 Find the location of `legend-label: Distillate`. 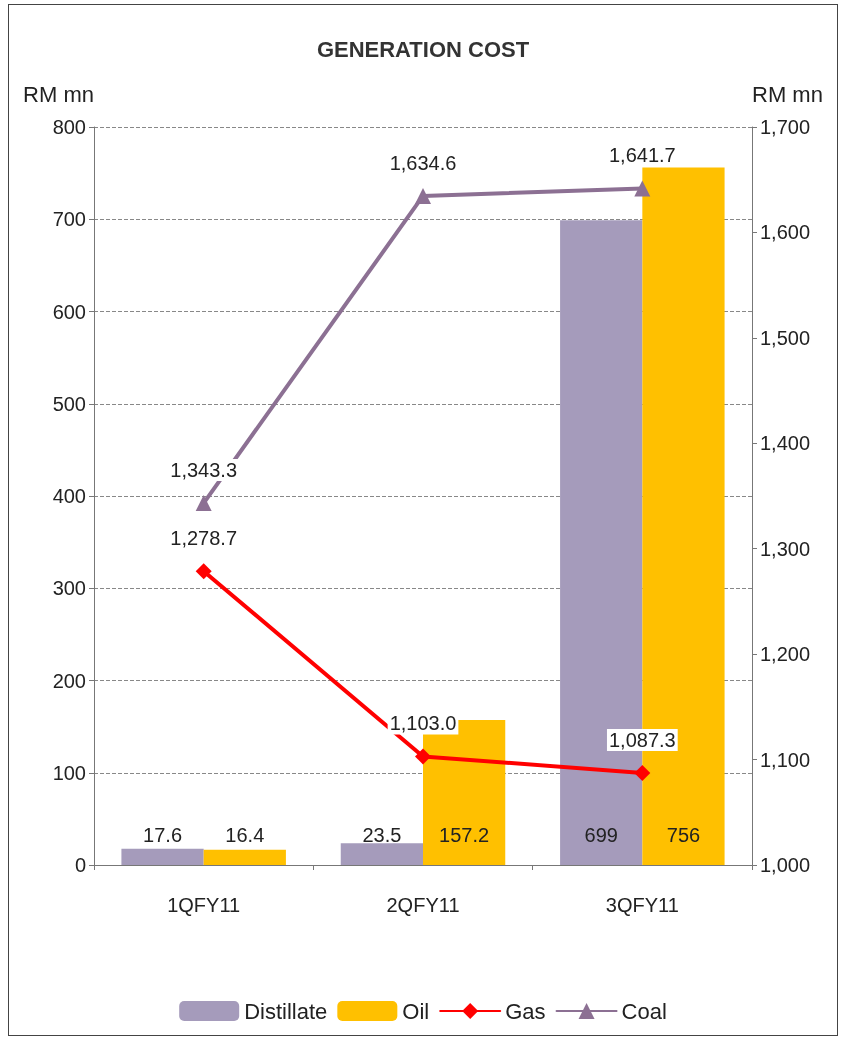

legend-label: Distillate is located at coordinates (286, 1011).